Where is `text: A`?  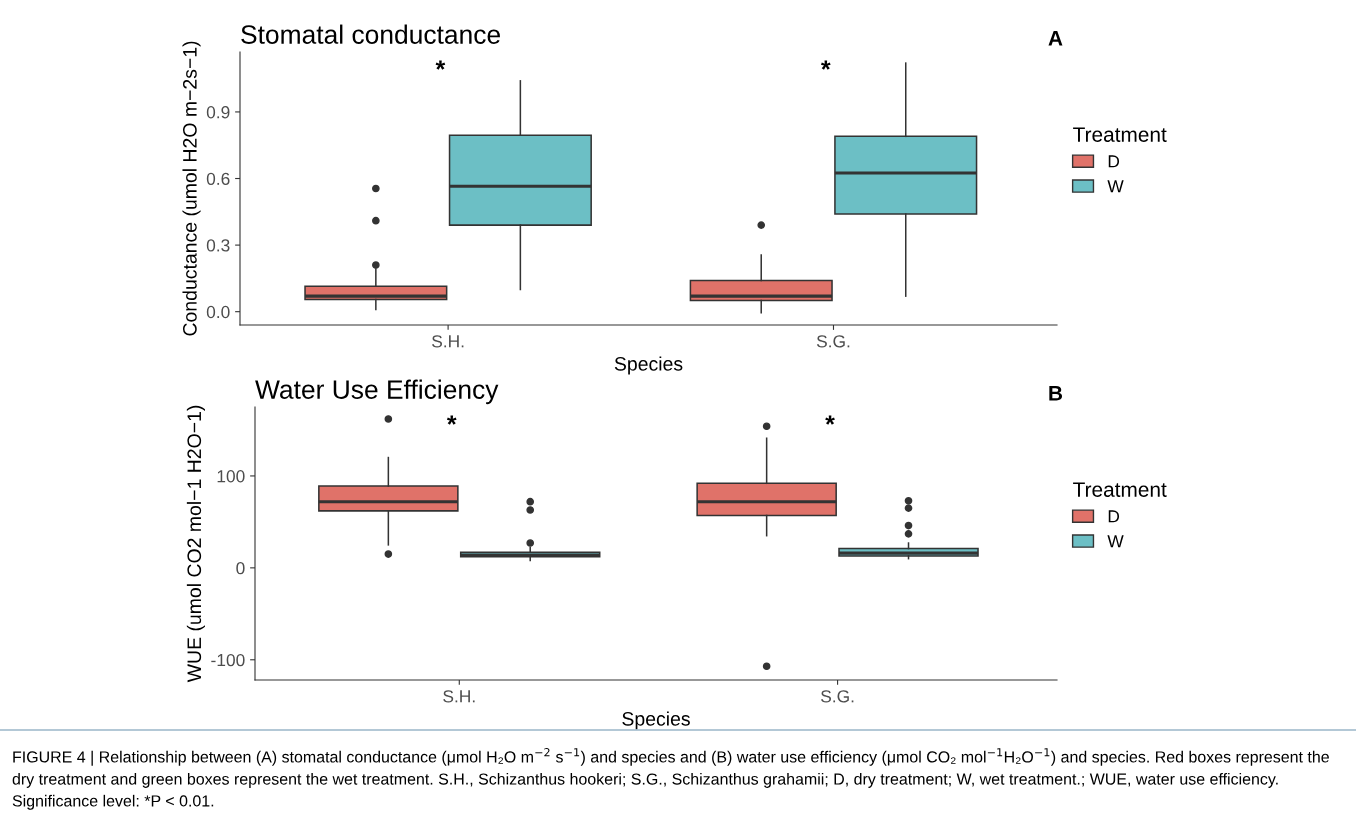
text: A is located at coordinates (1055, 38).